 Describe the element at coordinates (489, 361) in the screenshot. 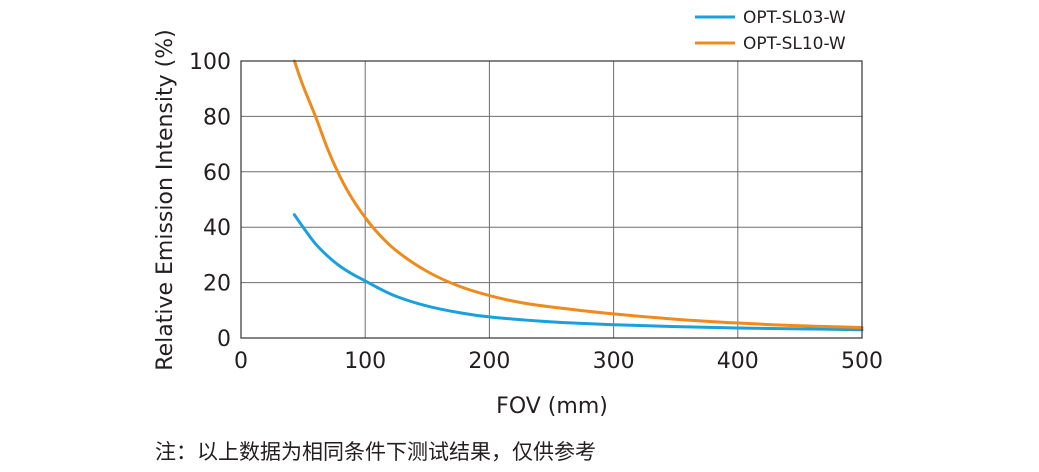

I see `x-tick-label: 200` at that location.